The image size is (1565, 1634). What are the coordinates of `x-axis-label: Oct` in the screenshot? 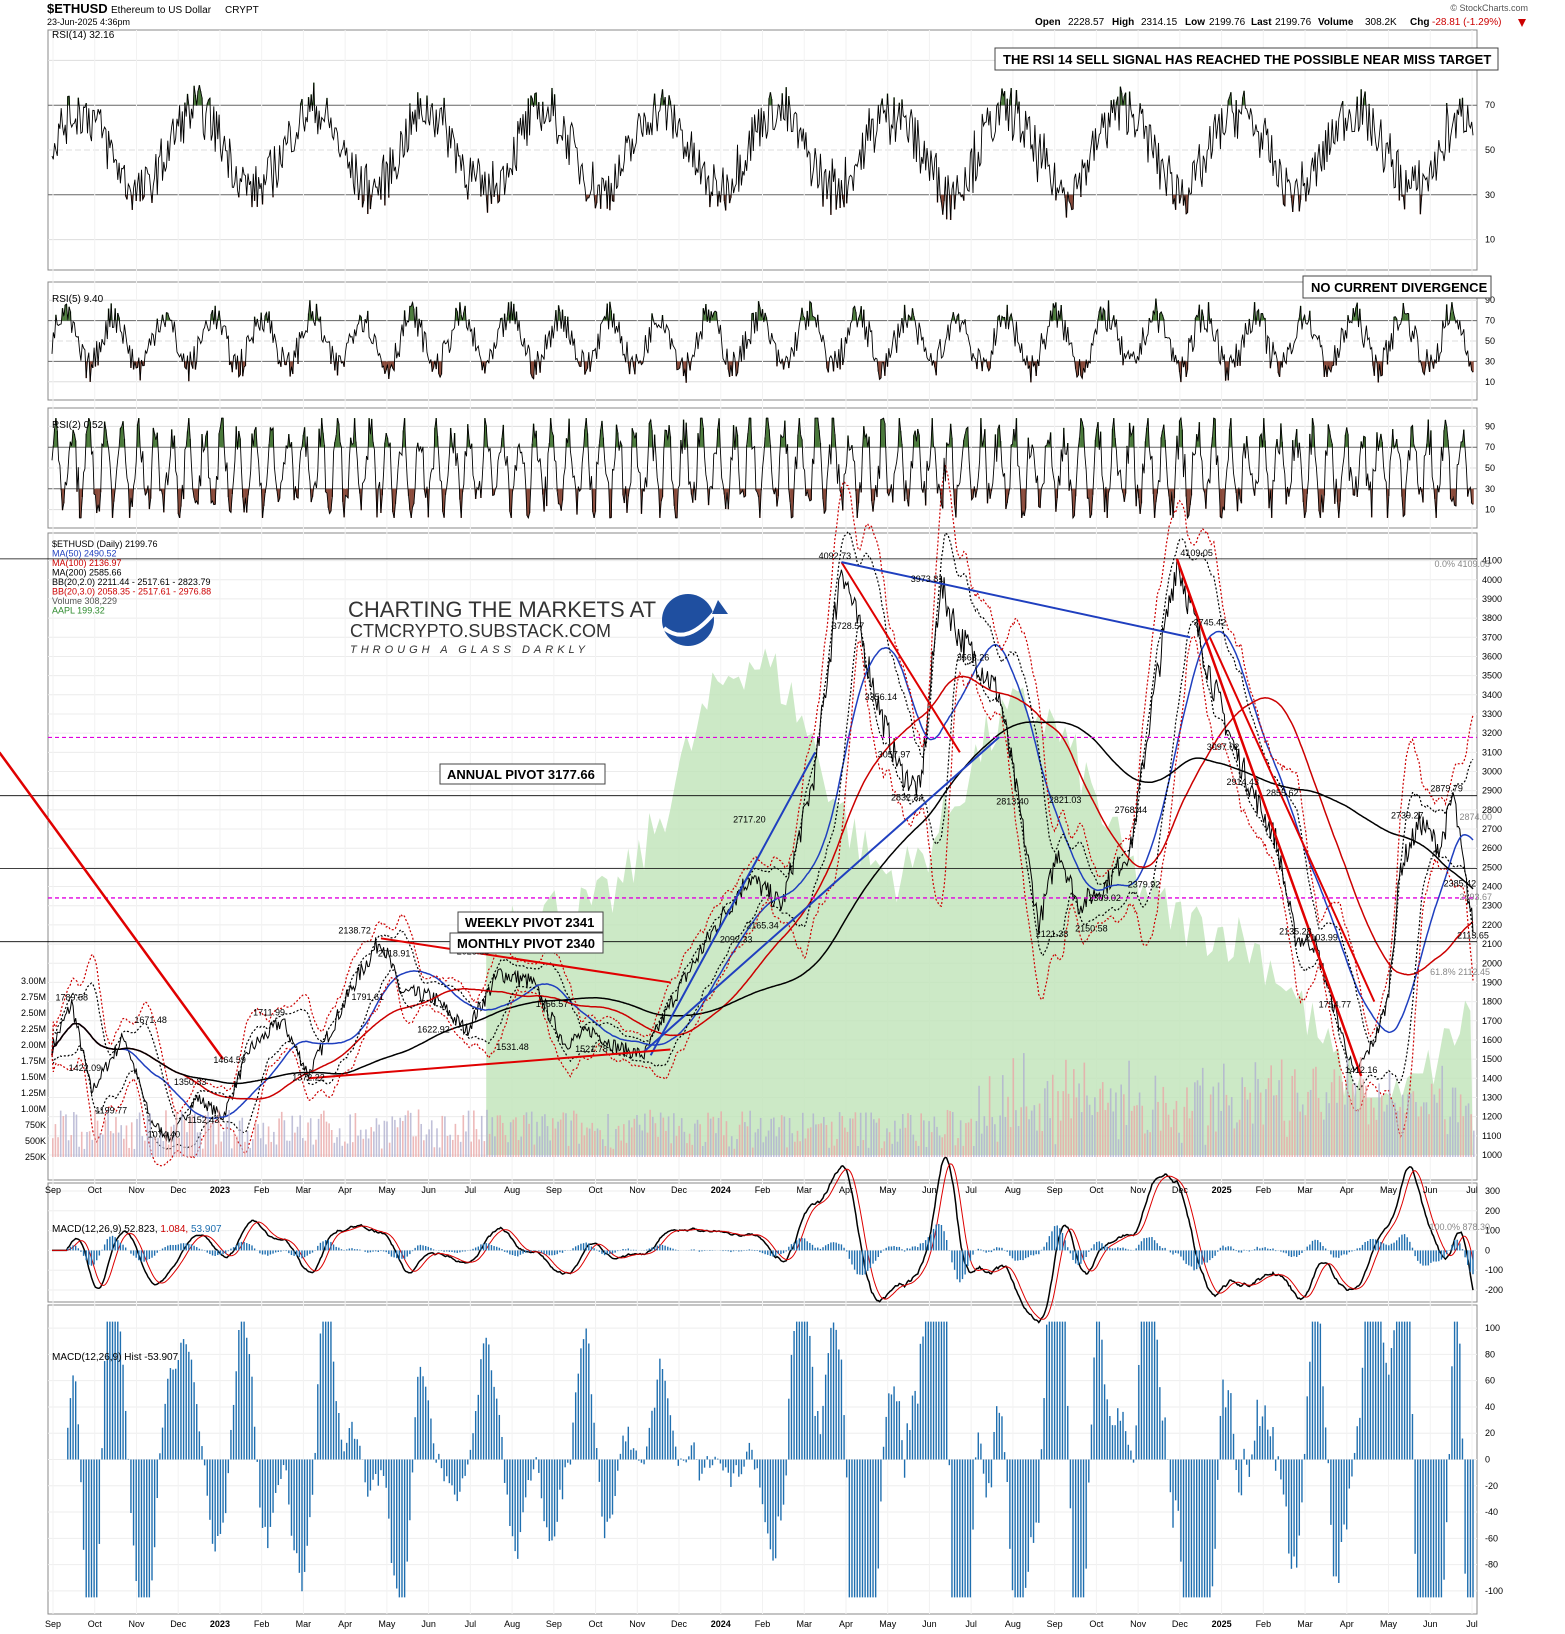 It's located at (596, 1624).